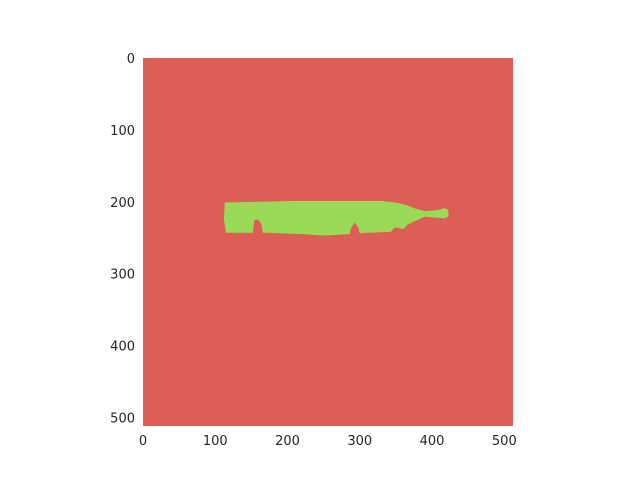 Image resolution: width=640 pixels, height=480 pixels. Describe the element at coordinates (143, 441) in the screenshot. I see `x-tick-label: 0` at that location.